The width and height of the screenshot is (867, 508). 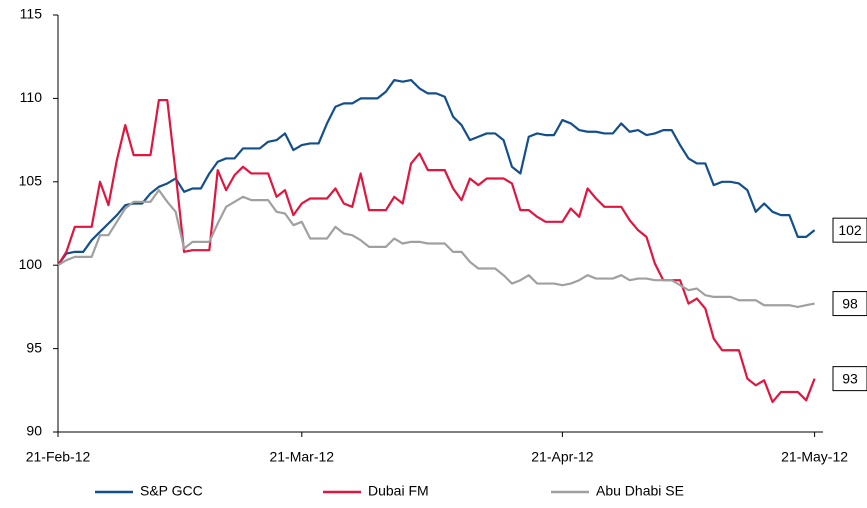 What do you see at coordinates (640, 491) in the screenshot?
I see `legend-label: Abu Dhabi SE` at bounding box center [640, 491].